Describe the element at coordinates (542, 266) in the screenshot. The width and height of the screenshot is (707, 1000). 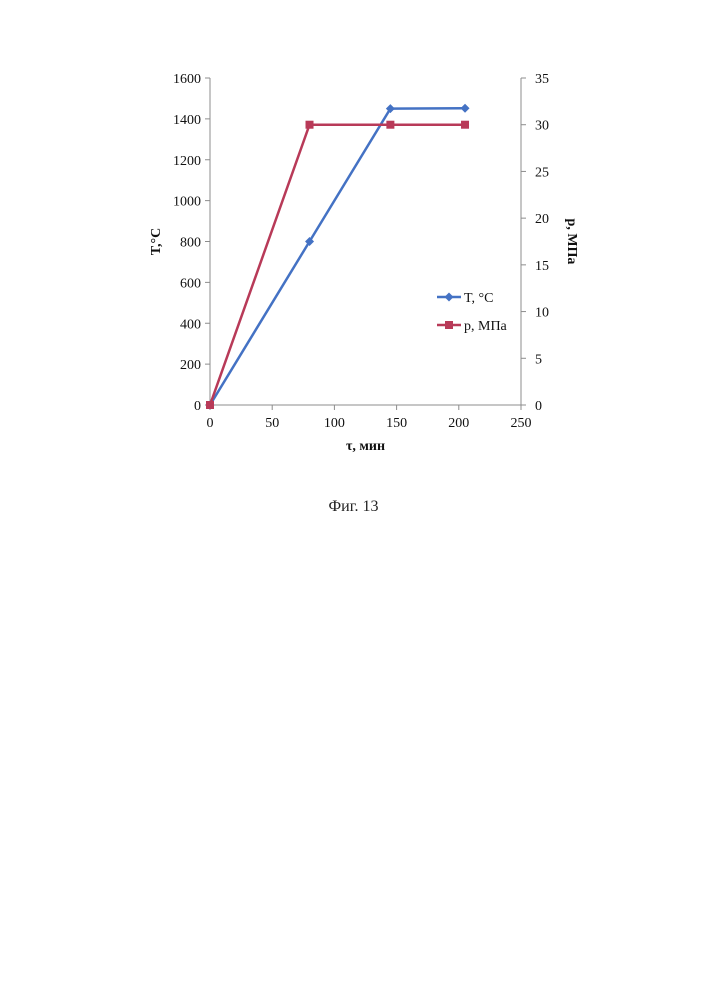
I see `y-right-tick-label: 15` at that location.